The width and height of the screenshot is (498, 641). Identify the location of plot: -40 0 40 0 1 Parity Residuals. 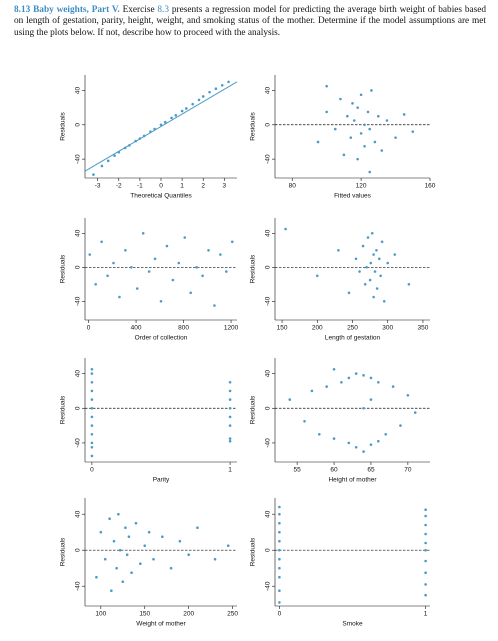
(148, 421).